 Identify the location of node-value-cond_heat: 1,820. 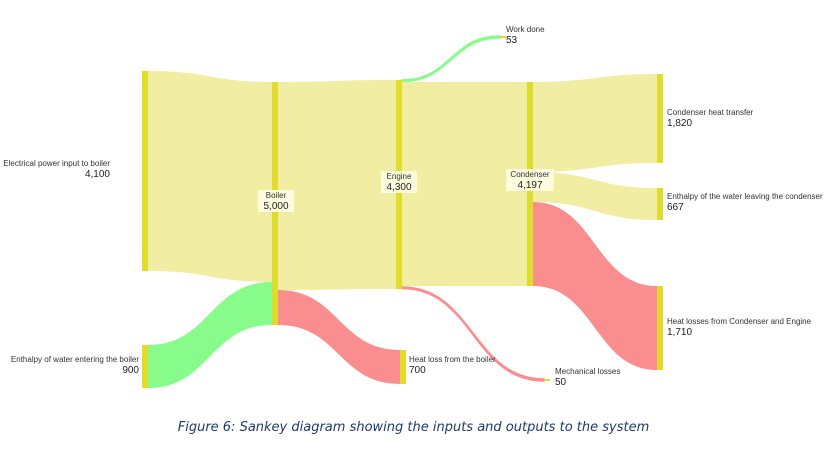
(679, 123).